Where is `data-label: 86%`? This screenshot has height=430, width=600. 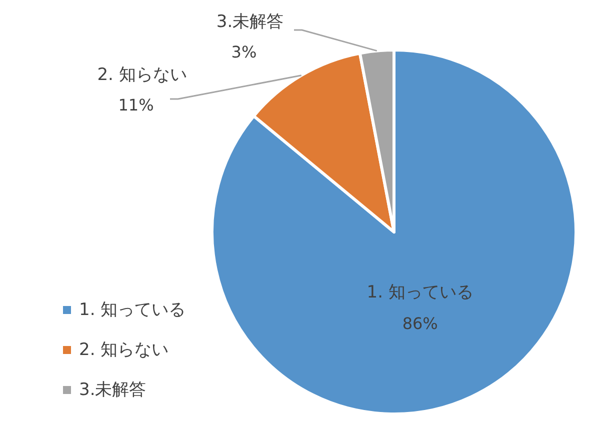
data-label: 86% is located at coordinates (420, 323).